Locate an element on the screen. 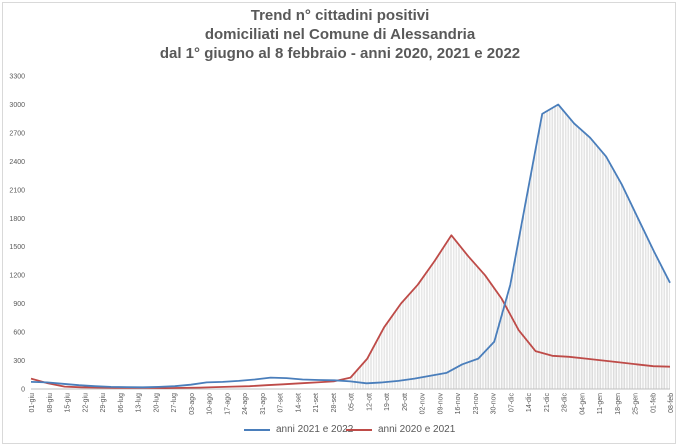 This screenshot has width=680, height=448. x-tick-label: 25-gen is located at coordinates (636, 404).